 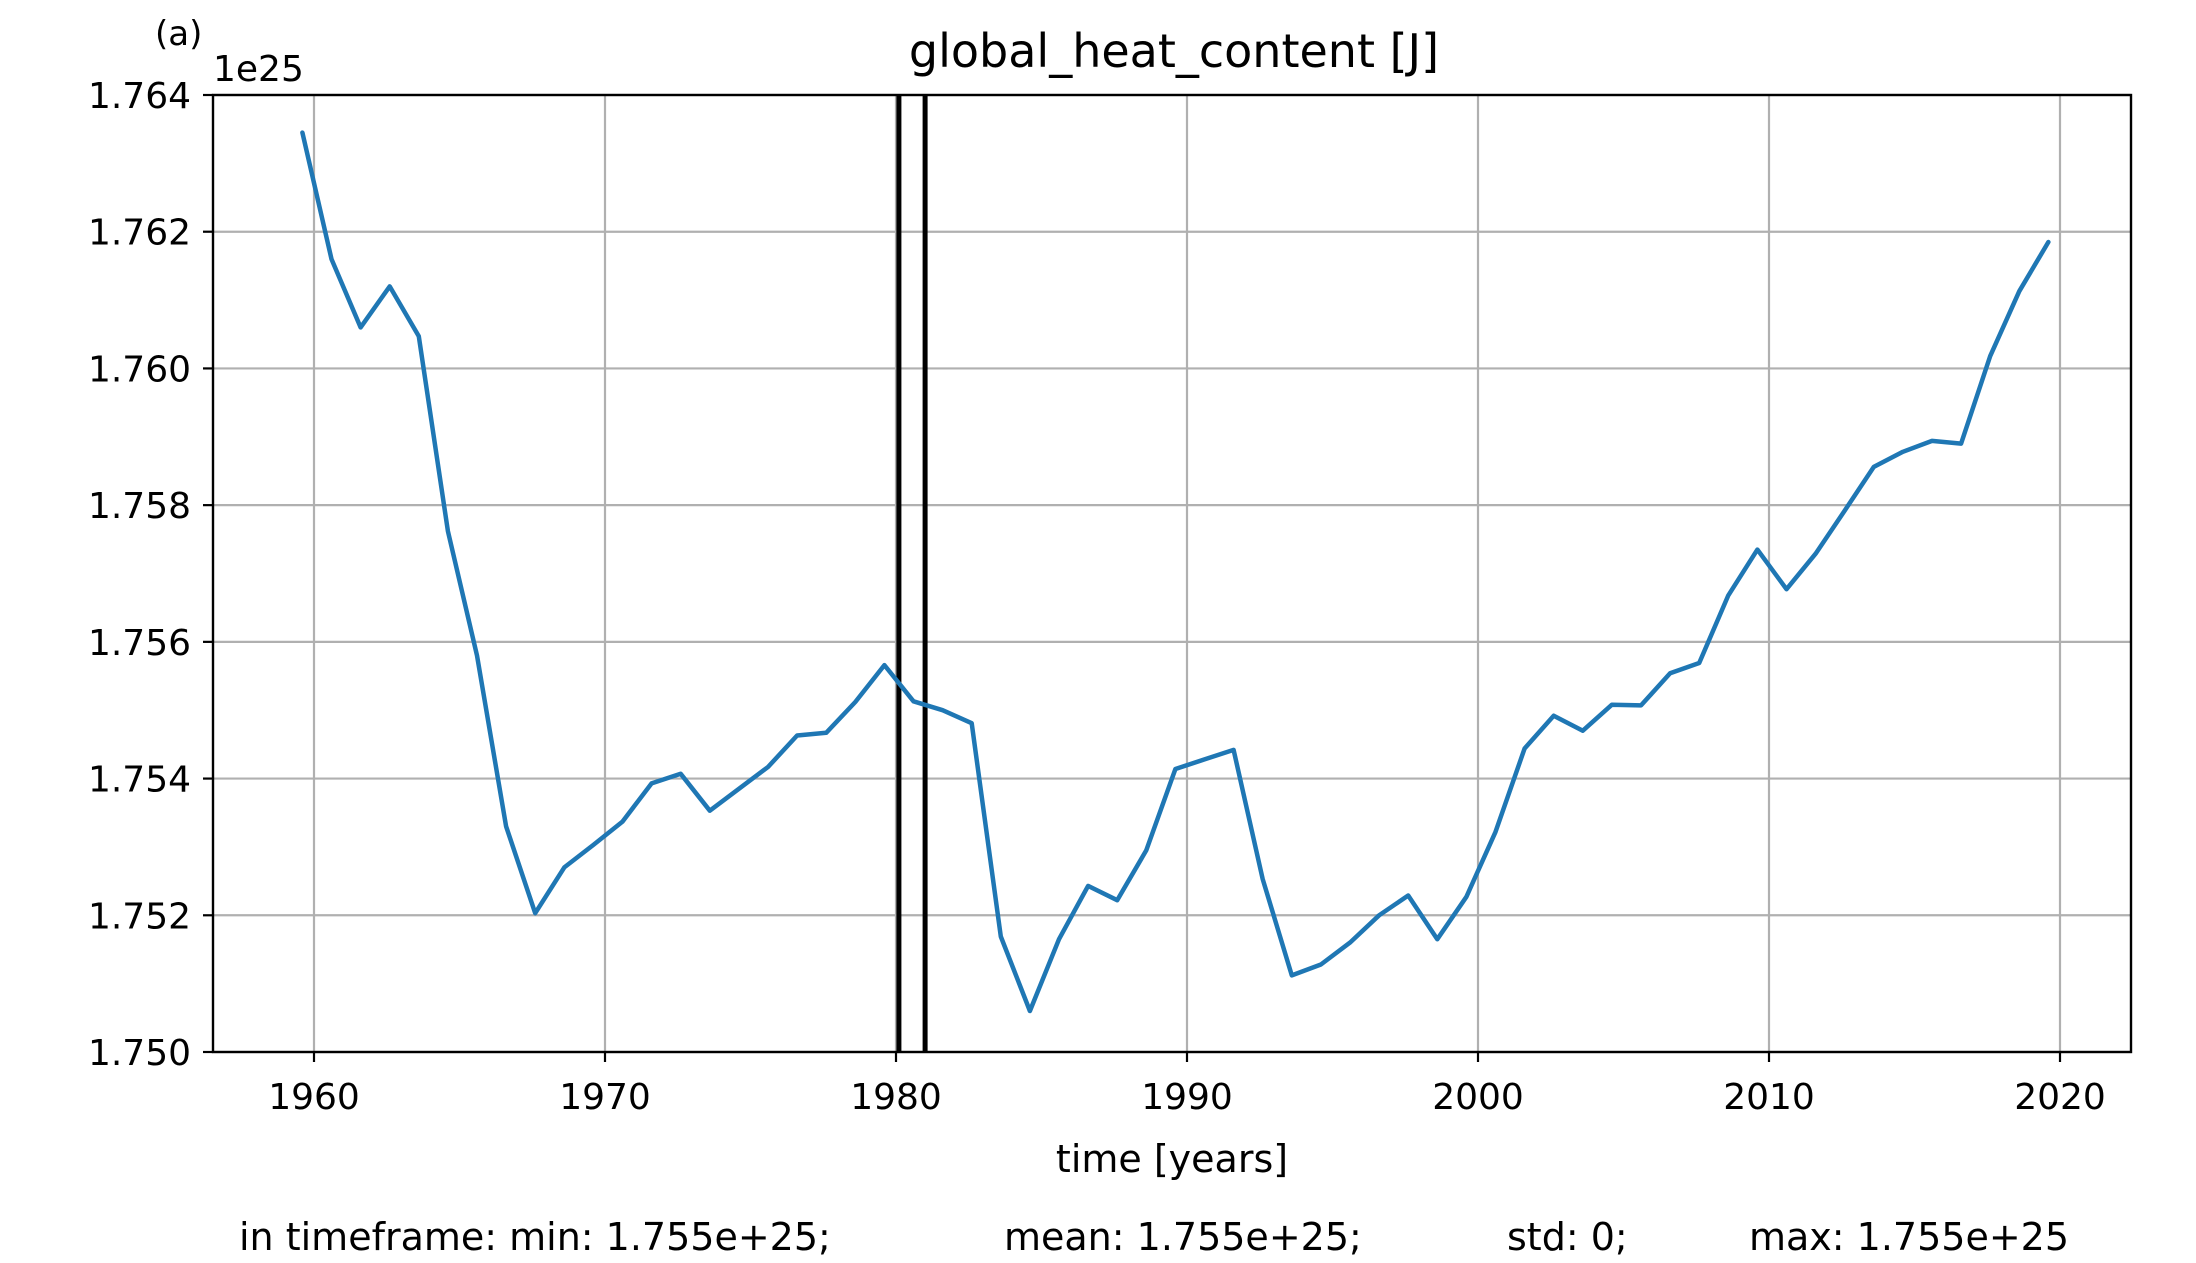 What do you see at coordinates (258, 69) in the screenshot?
I see `y-offset-label: 1e25` at bounding box center [258, 69].